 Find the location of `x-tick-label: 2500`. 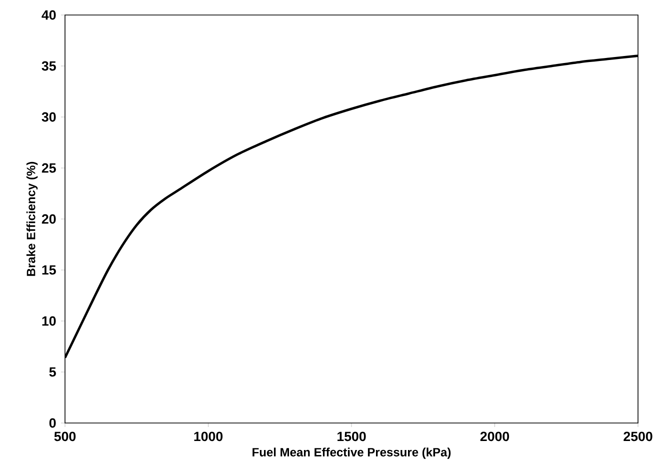

x-tick-label: 2500 is located at coordinates (638, 437).